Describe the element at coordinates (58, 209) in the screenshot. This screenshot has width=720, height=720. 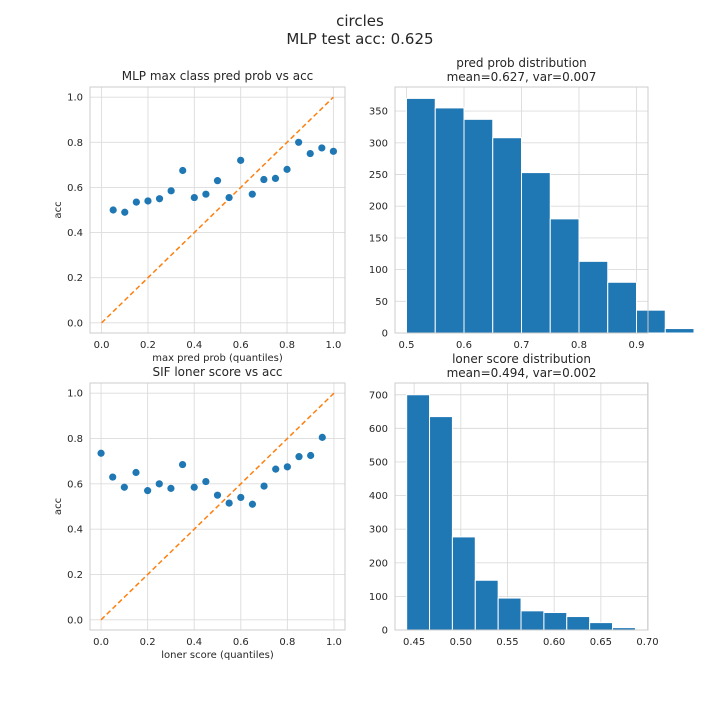
I see `y-axis-label: acc` at that location.